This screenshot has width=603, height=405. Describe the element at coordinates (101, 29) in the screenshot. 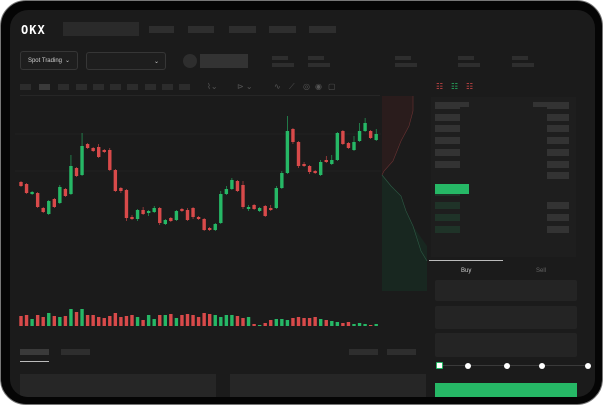

I see `search-bar` at that location.